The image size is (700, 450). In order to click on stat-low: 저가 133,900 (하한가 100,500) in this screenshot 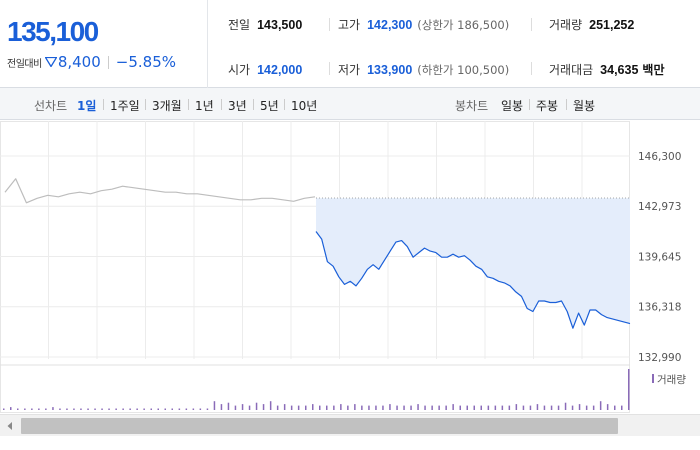, I will do `click(423, 69)`.